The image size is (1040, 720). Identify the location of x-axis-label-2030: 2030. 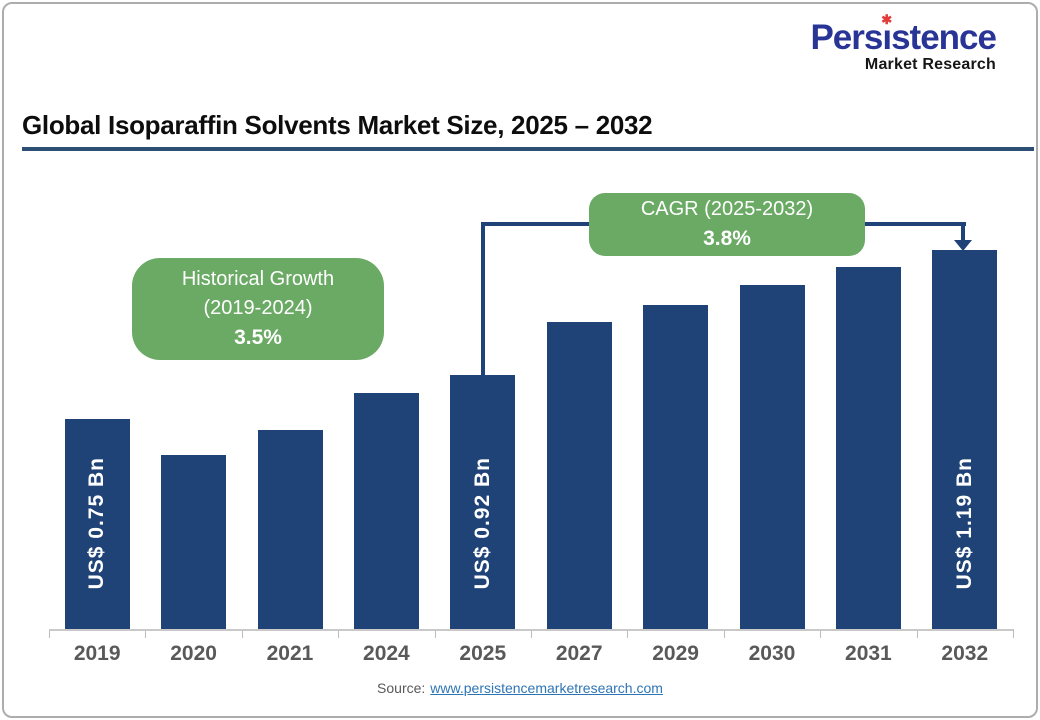
(772, 653).